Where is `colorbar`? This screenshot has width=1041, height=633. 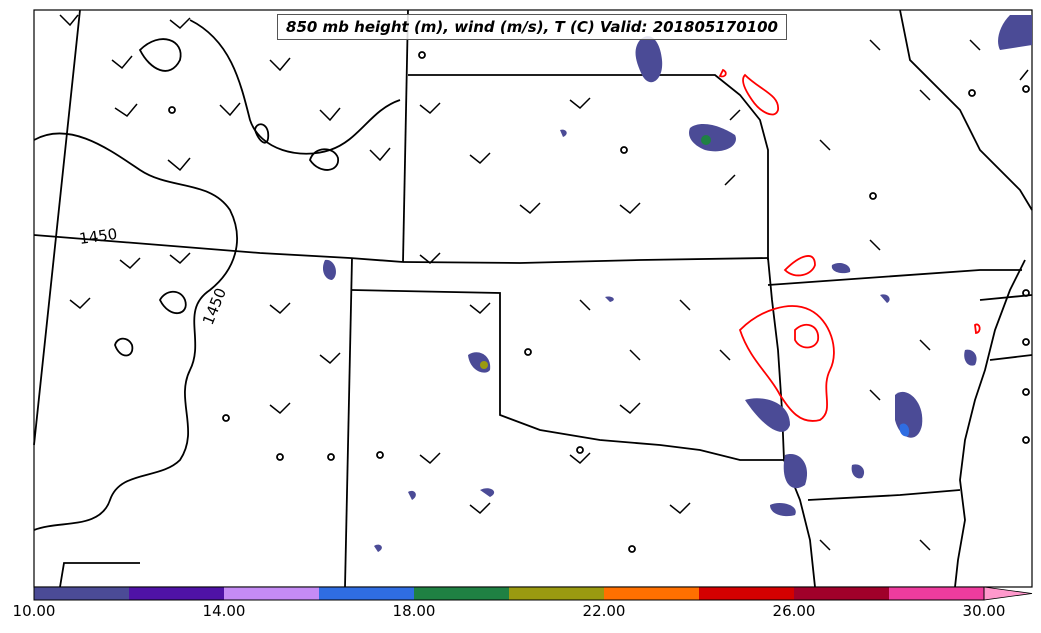
colorbar is located at coordinates (533, 593).